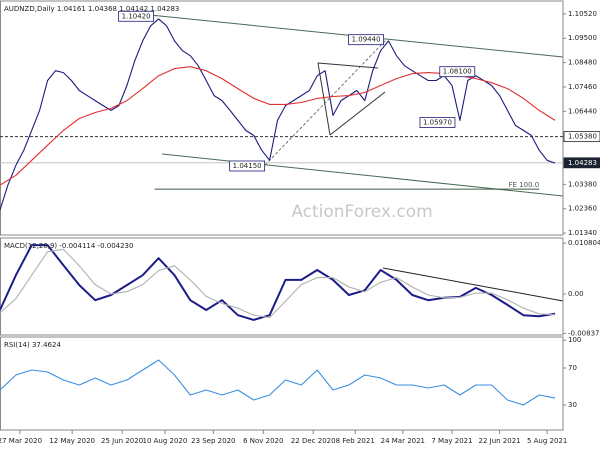 The image size is (600, 450). What do you see at coordinates (21, 441) in the screenshot?
I see `x-tick-label: 27 Mar 2020` at bounding box center [21, 441].